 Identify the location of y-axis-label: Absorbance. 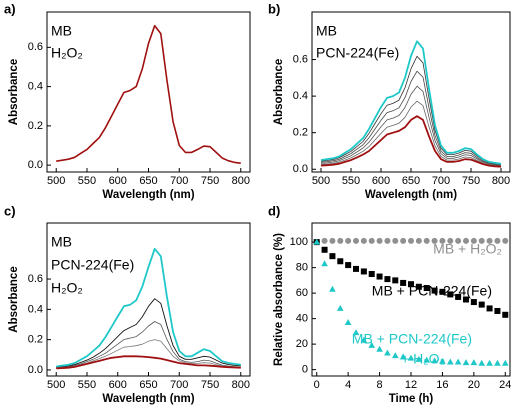
(14, 299).